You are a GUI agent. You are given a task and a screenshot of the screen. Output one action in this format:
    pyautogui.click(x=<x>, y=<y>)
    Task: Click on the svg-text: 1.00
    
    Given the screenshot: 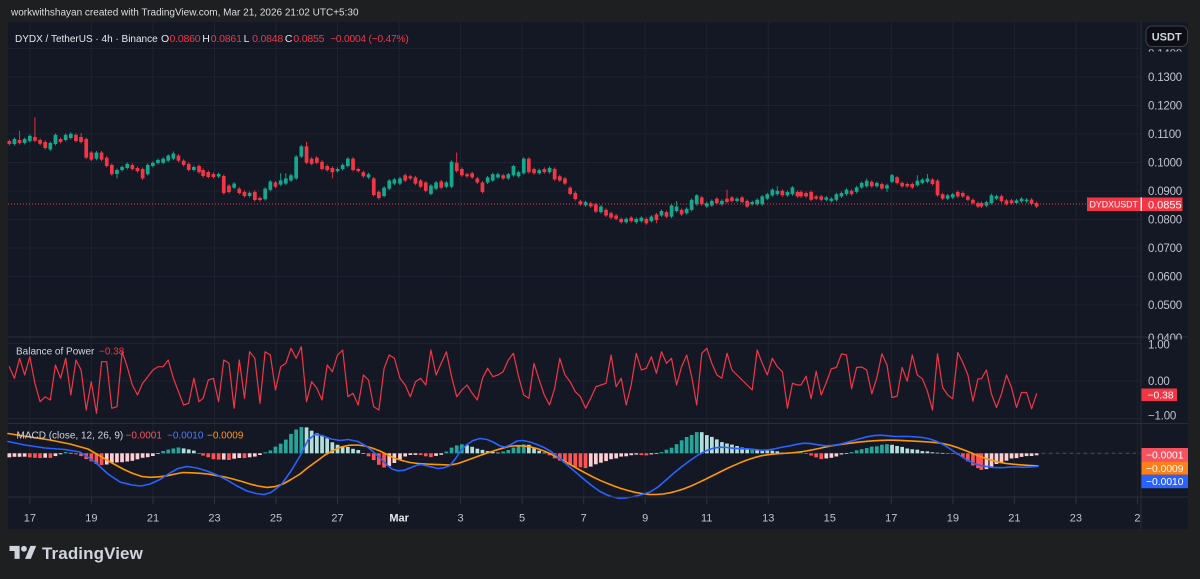 What is the action you would take?
    pyautogui.click(x=1159, y=346)
    